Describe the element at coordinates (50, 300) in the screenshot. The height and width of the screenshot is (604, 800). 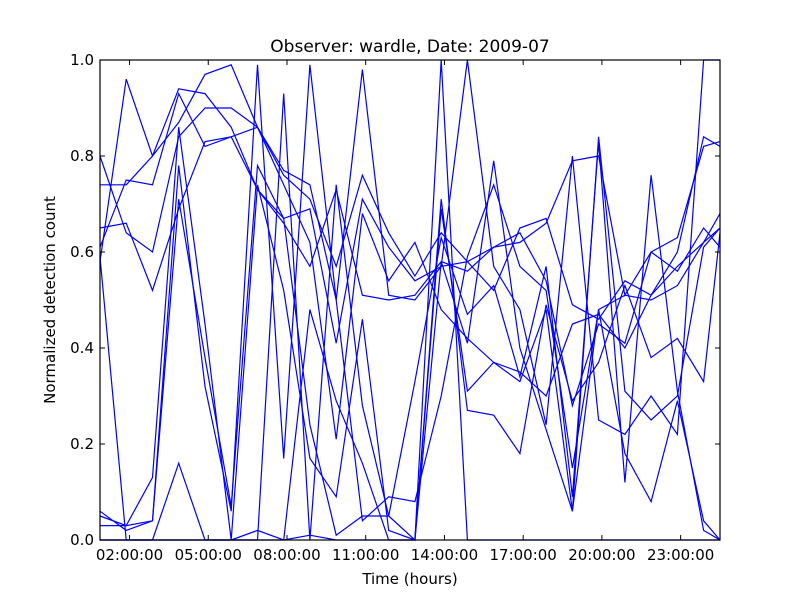
I see `y-axis-label: Normalized detection count` at that location.